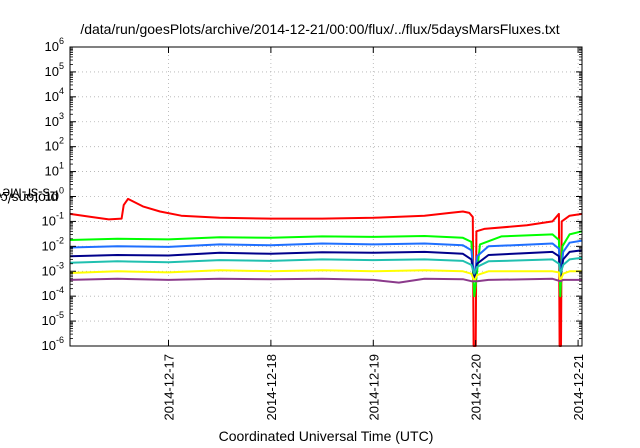 This screenshot has width=640, height=448. I want to click on y-tick-label: 10⁻¹, so click(53, 219).